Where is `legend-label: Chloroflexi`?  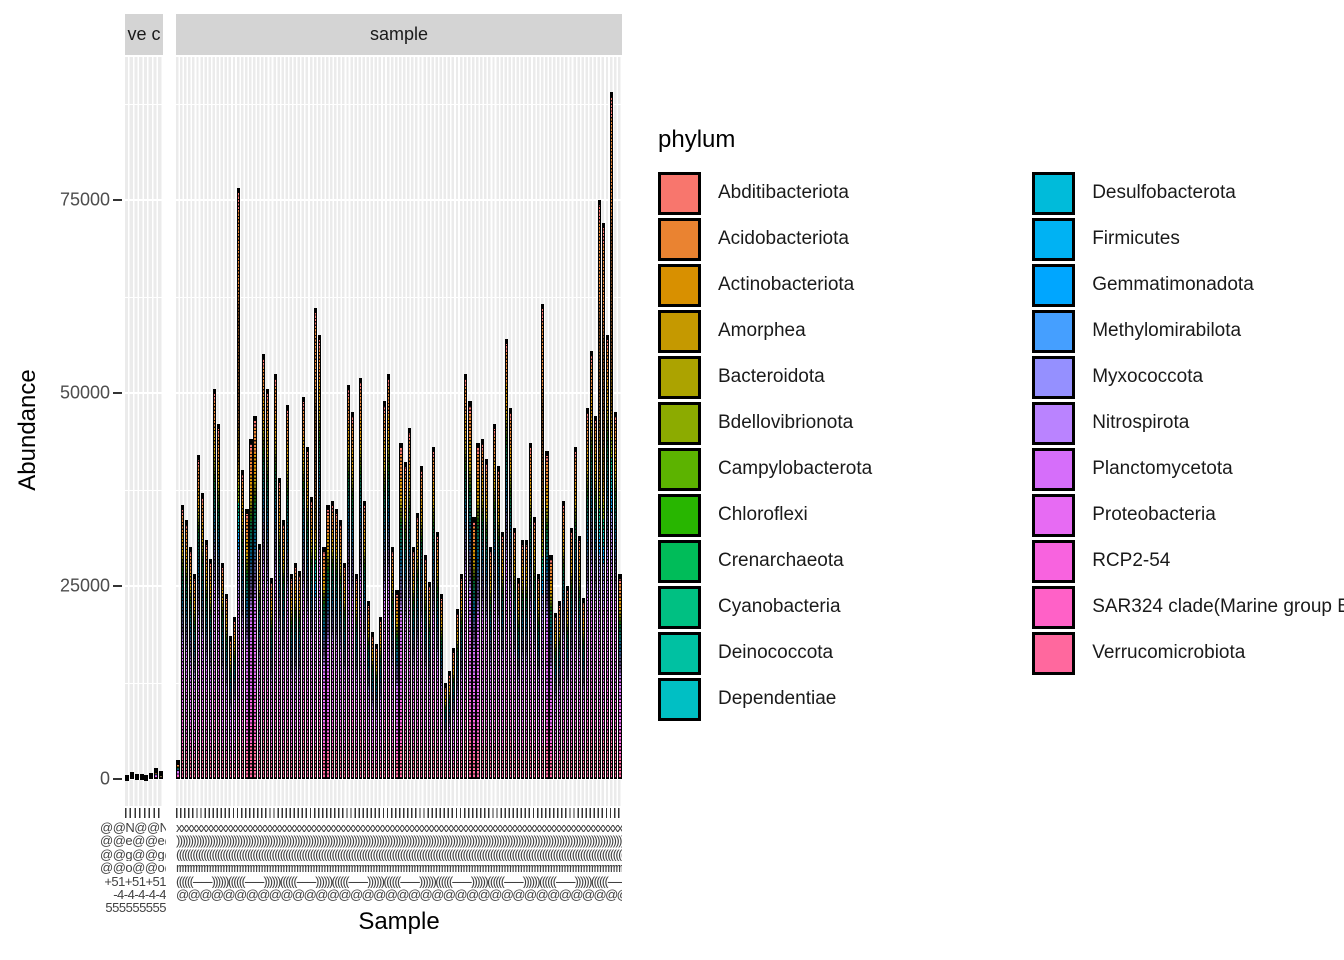 legend-label: Chloroflexi is located at coordinates (763, 514).